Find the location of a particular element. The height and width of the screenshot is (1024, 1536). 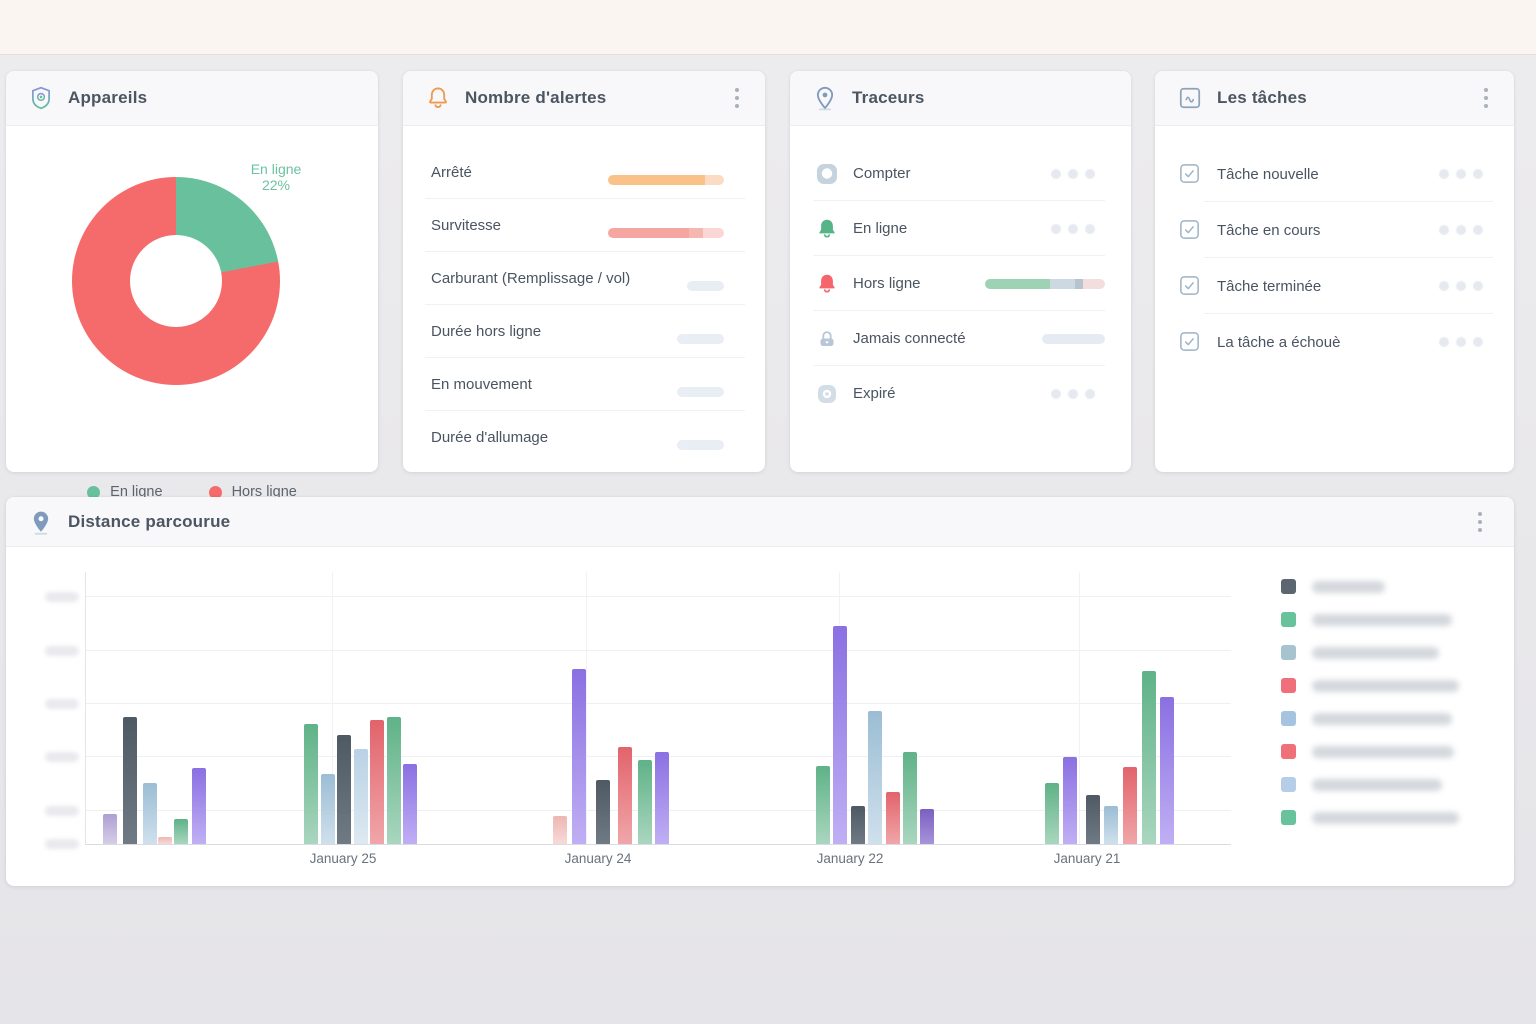

trackers-card: Traceurs Compter En ligne is located at coordinates (960, 271).